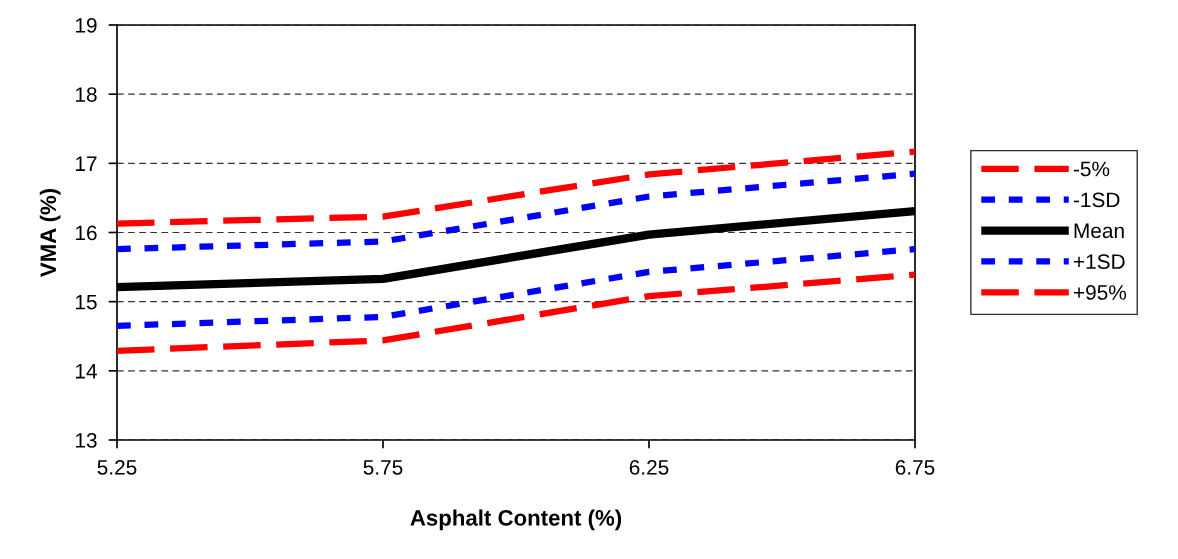  Describe the element at coordinates (1099, 231) in the screenshot. I see `legend-label: Mean` at that location.